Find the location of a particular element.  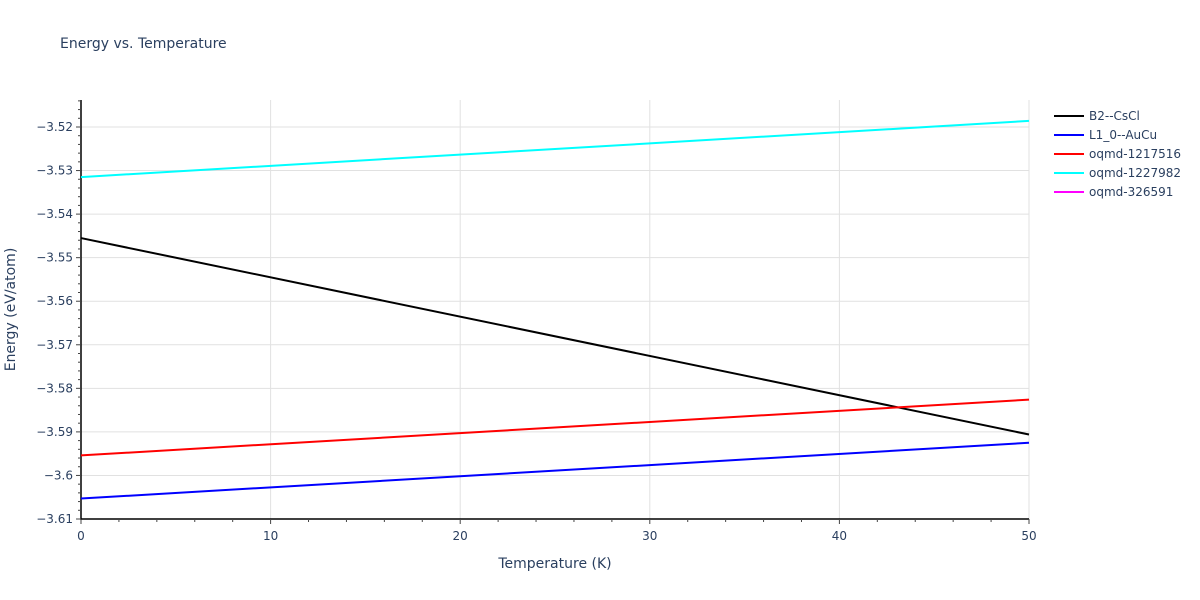

legend-label: oqmd-326591 is located at coordinates (1131, 191).